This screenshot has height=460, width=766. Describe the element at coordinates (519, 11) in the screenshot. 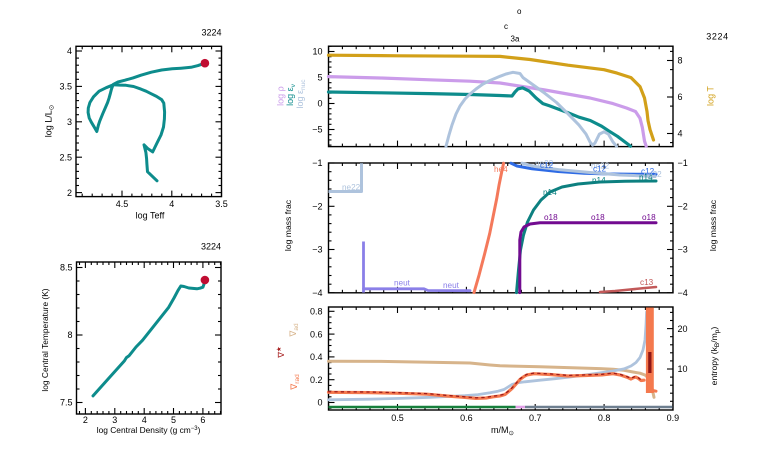

I see `svg-text: o` at that location.